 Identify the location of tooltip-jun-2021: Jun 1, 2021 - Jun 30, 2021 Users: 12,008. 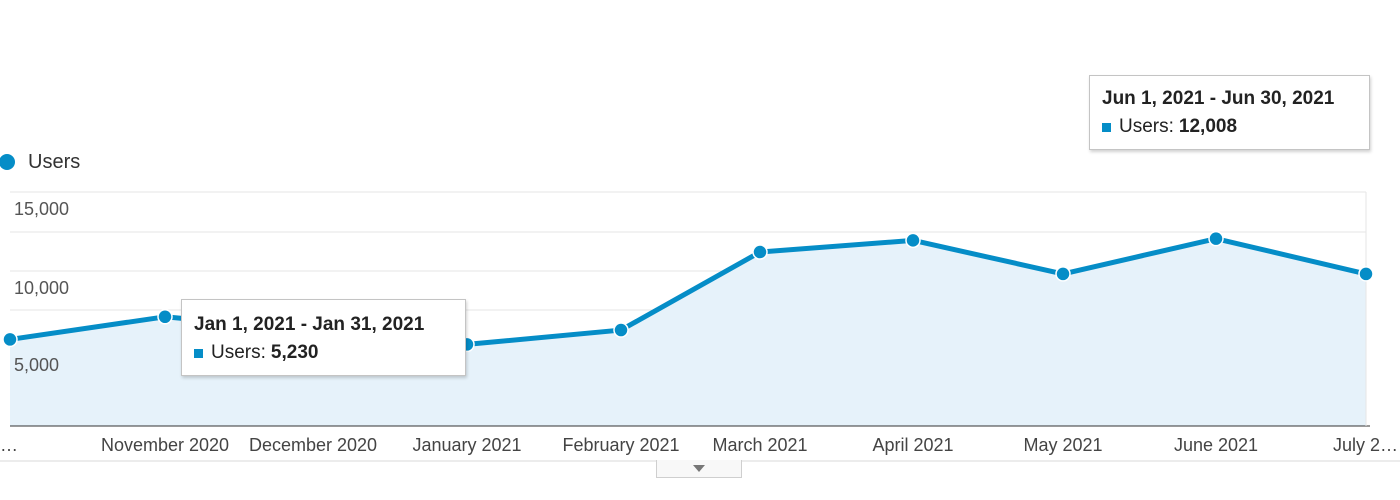
(1229, 112).